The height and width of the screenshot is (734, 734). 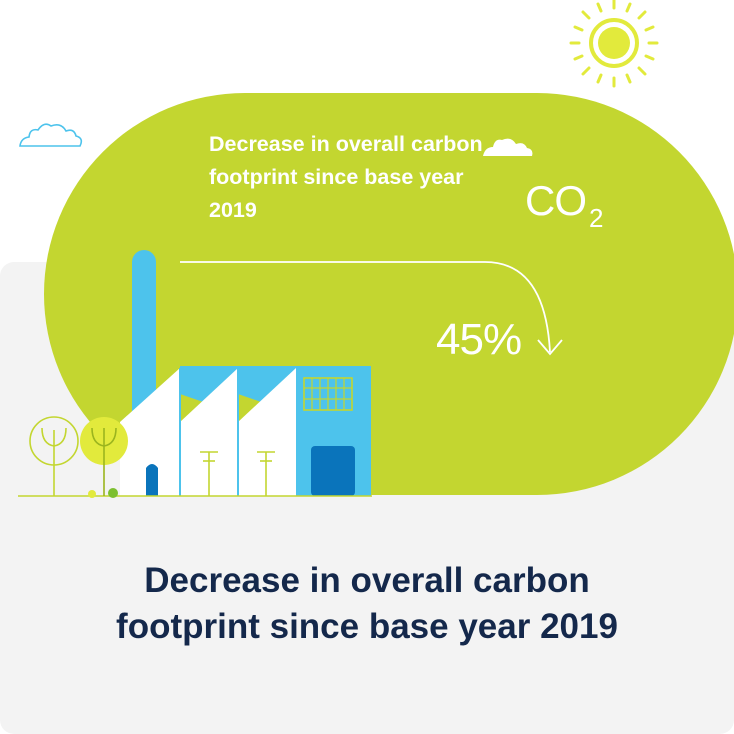 What do you see at coordinates (367, 626) in the screenshot?
I see `headline-line-2: footprint since base year 2019` at bounding box center [367, 626].